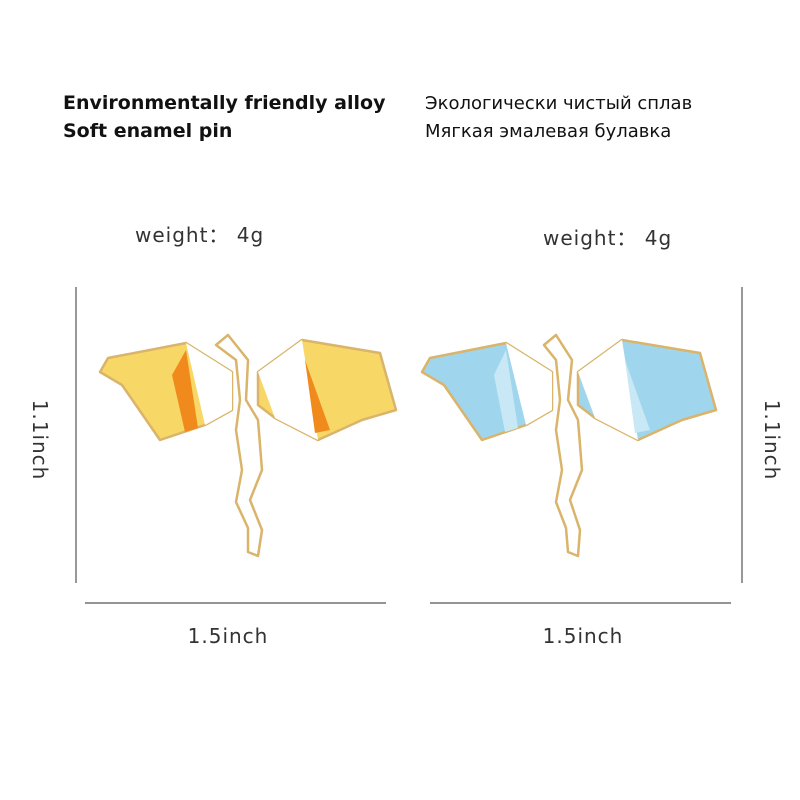 The height and width of the screenshot is (800, 800). What do you see at coordinates (147, 131) in the screenshot?
I see `feature-en: Soft enamel pin` at bounding box center [147, 131].